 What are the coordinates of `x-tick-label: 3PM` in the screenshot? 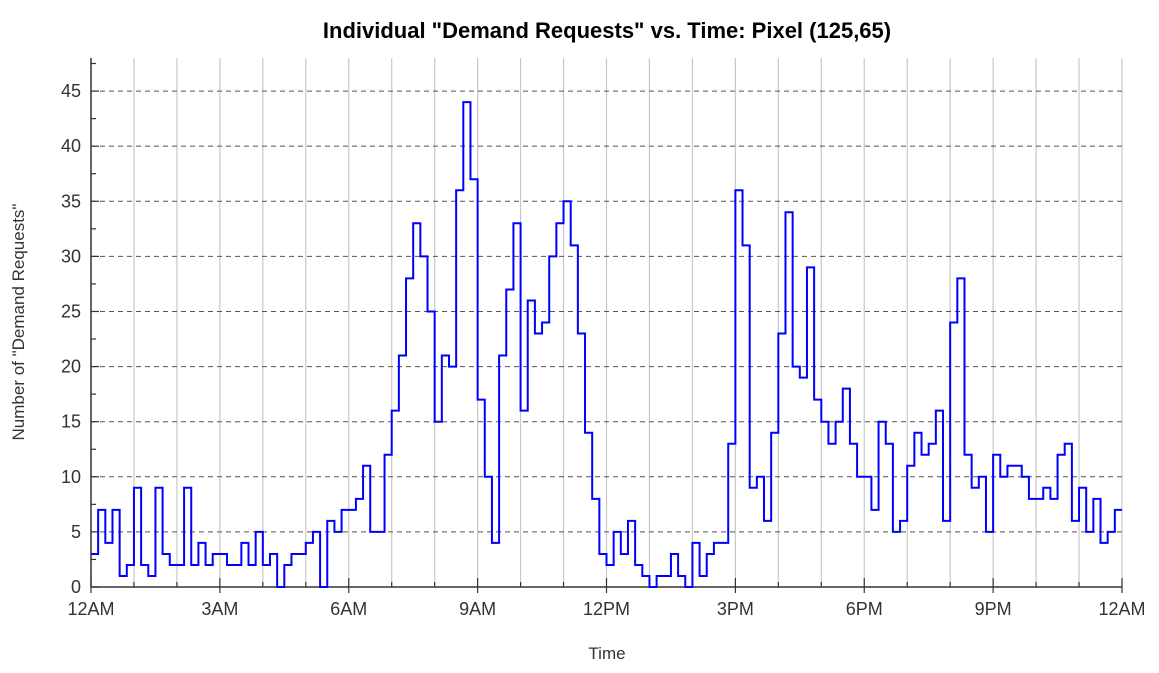 It's located at (735, 609).